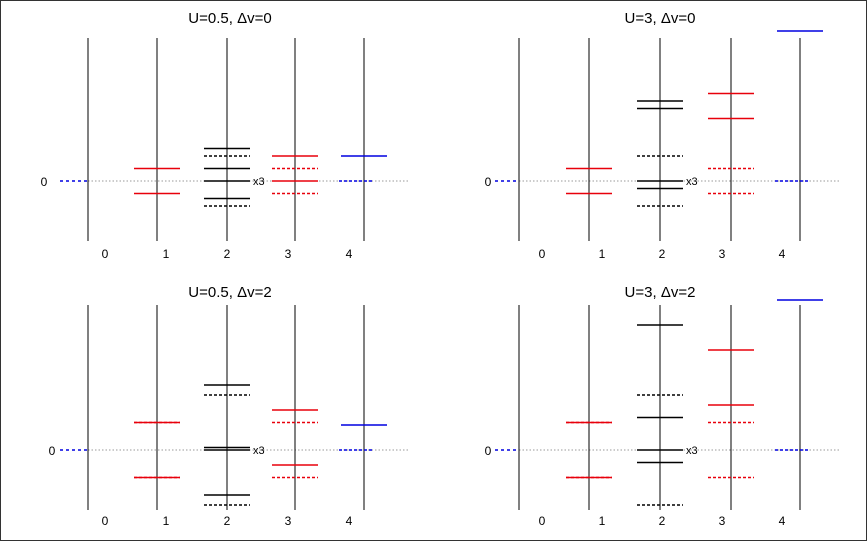 This screenshot has width=867, height=541. Describe the element at coordinates (660, 18) in the screenshot. I see `panel-title: U=3, Δv=0` at that location.